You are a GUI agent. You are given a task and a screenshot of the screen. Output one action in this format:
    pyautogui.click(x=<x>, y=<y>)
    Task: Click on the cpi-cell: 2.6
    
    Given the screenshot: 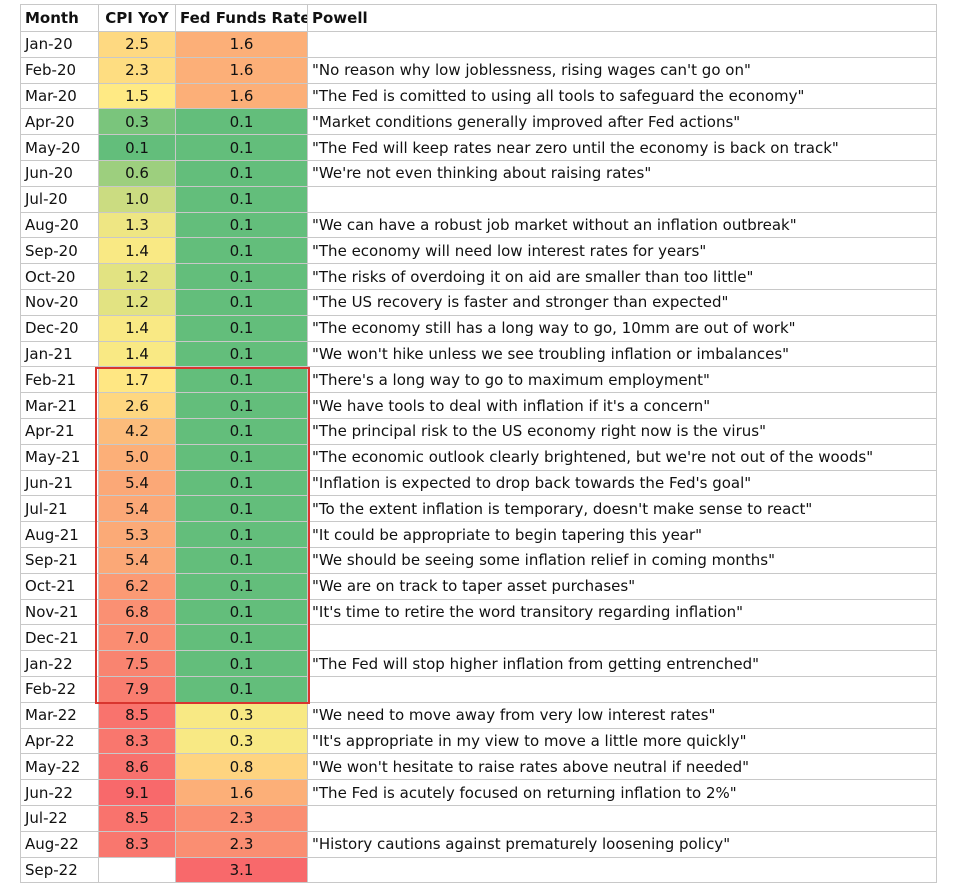 What is the action you would take?
    pyautogui.click(x=137, y=405)
    